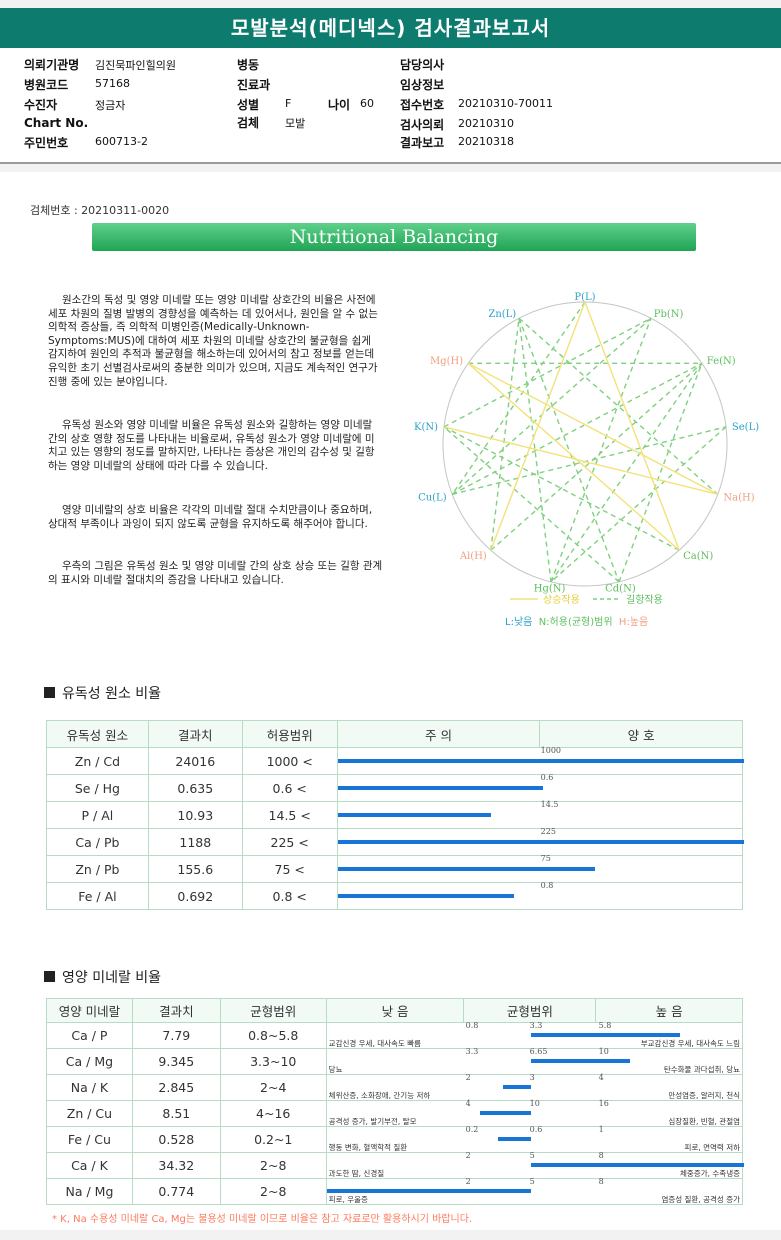 This screenshot has width=781, height=1240. Describe the element at coordinates (248, 65) in the screenshot. I see `ward-label: 병동` at that location.